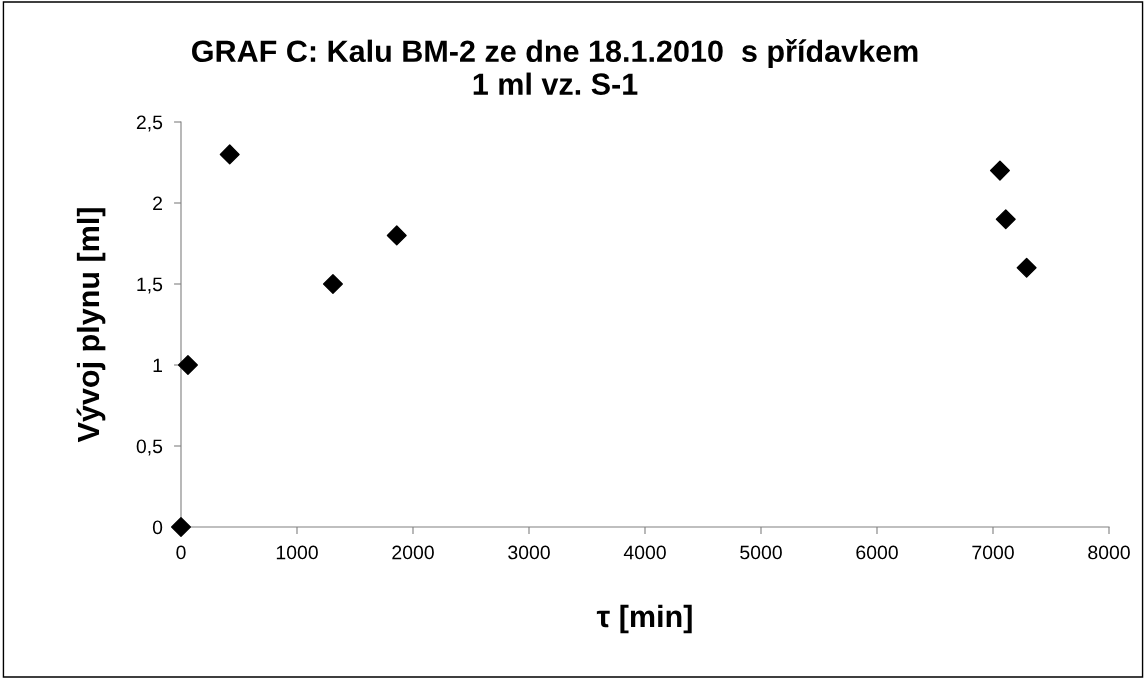 The height and width of the screenshot is (679, 1146). Describe the element at coordinates (157, 365) in the screenshot. I see `y-tick-label: 1` at that location.